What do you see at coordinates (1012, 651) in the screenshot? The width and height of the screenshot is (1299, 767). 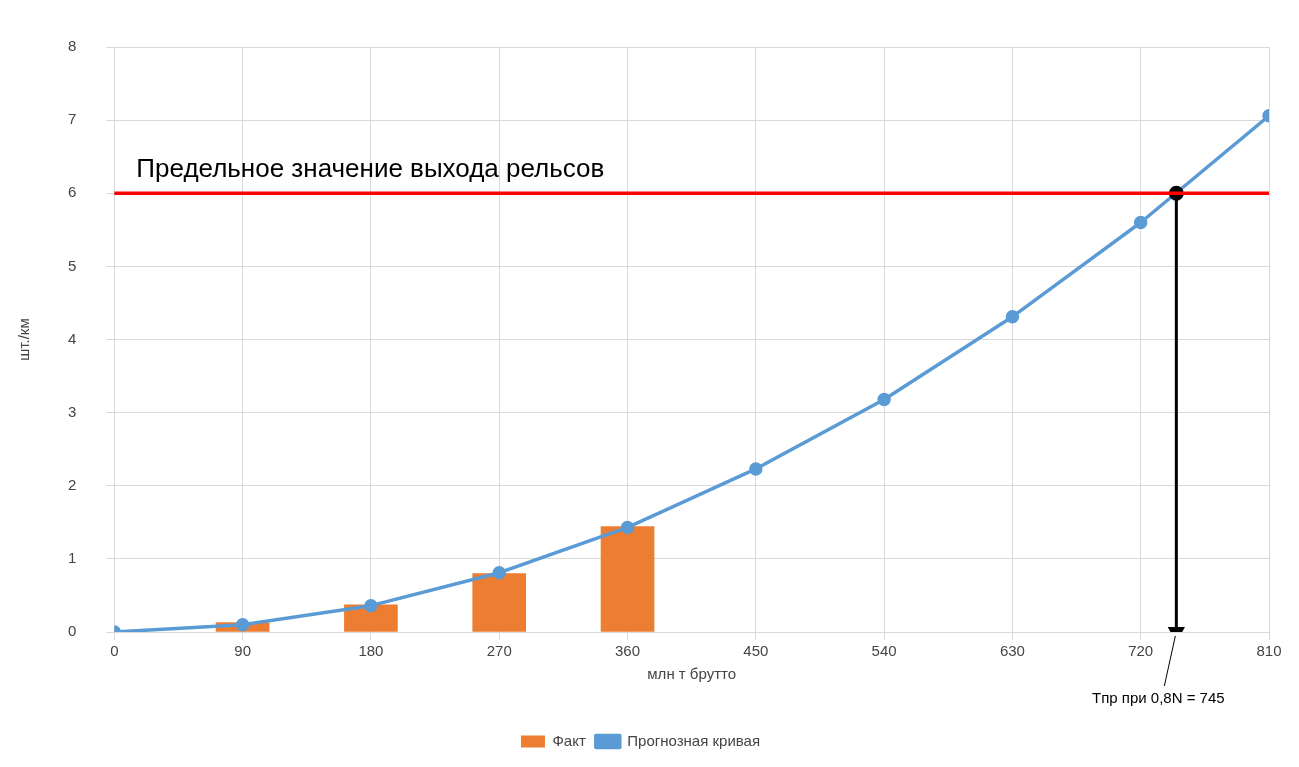 I see `x-tick-label: 630` at bounding box center [1012, 651].